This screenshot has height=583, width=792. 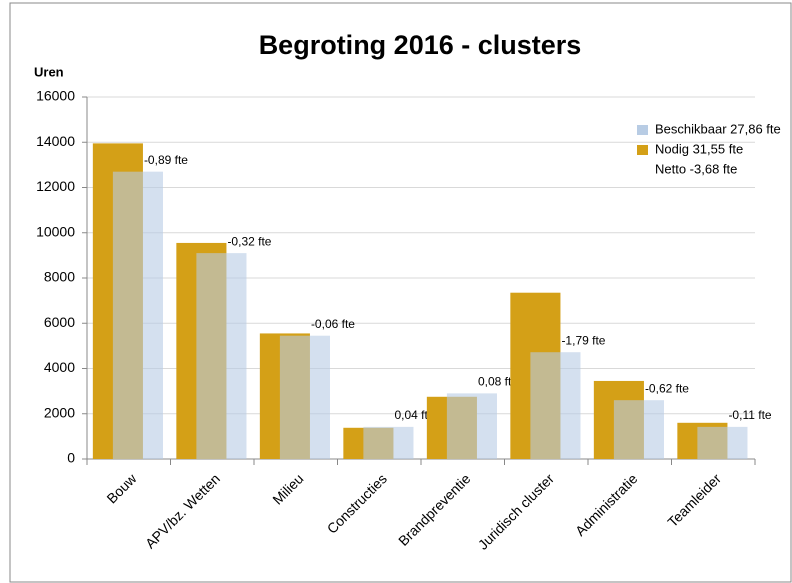 I want to click on legend-label: Nodig 31,55 fte, so click(x=699, y=148).